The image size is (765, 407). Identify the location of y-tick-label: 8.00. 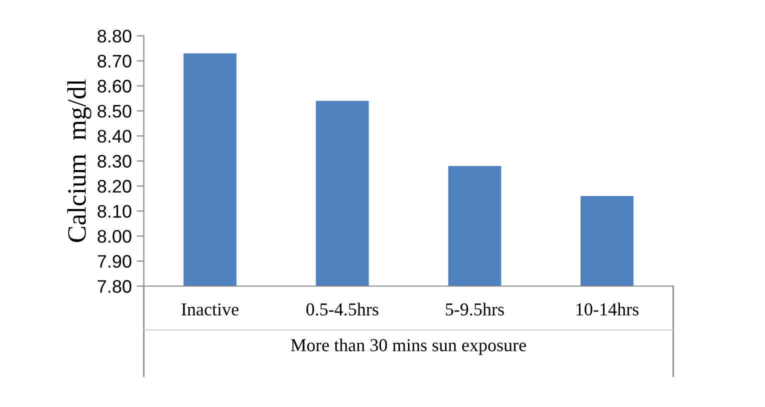
(115, 236).